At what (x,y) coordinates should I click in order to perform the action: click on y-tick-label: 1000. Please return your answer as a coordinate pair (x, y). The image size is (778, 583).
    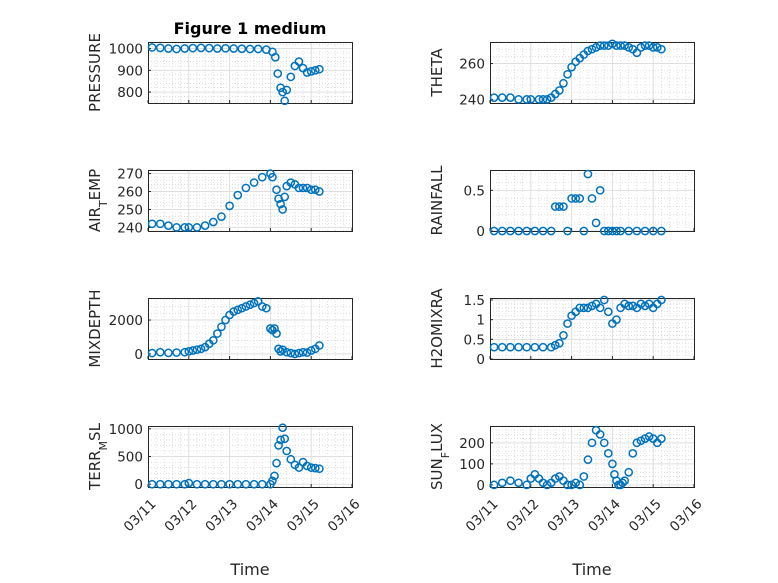
    Looking at the image, I should click on (126, 430).